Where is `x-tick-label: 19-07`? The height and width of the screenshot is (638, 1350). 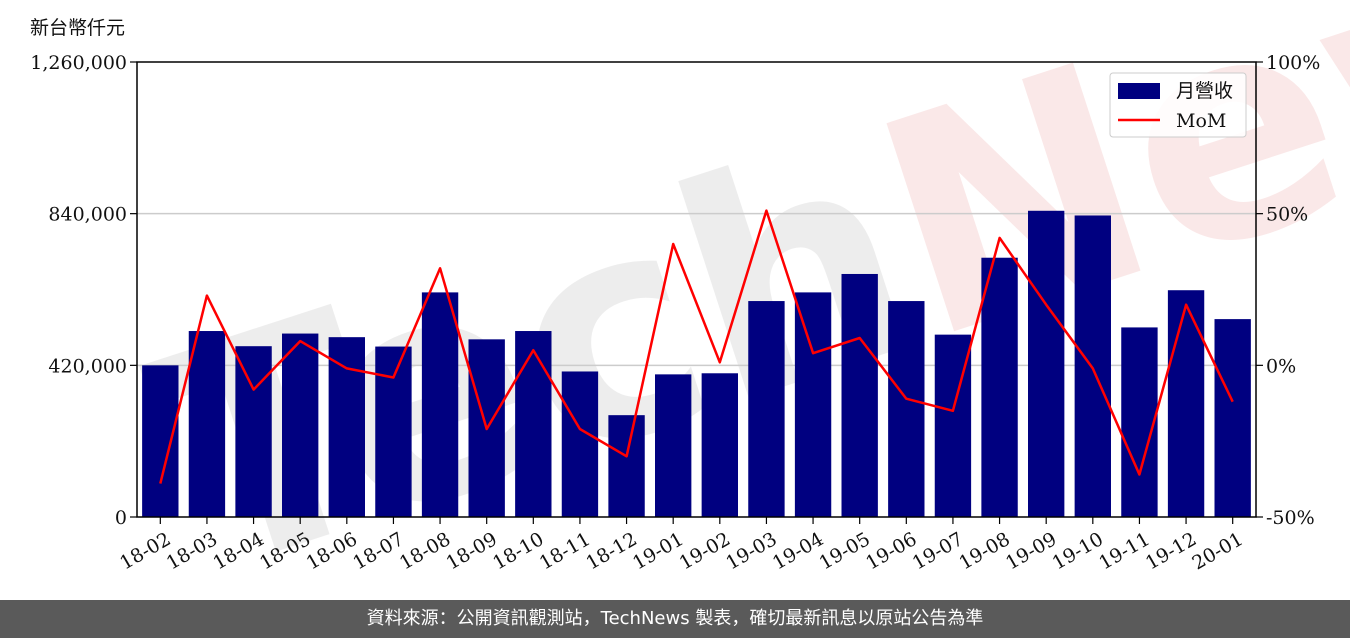
x-tick-label: 19-07 is located at coordinates (938, 551).